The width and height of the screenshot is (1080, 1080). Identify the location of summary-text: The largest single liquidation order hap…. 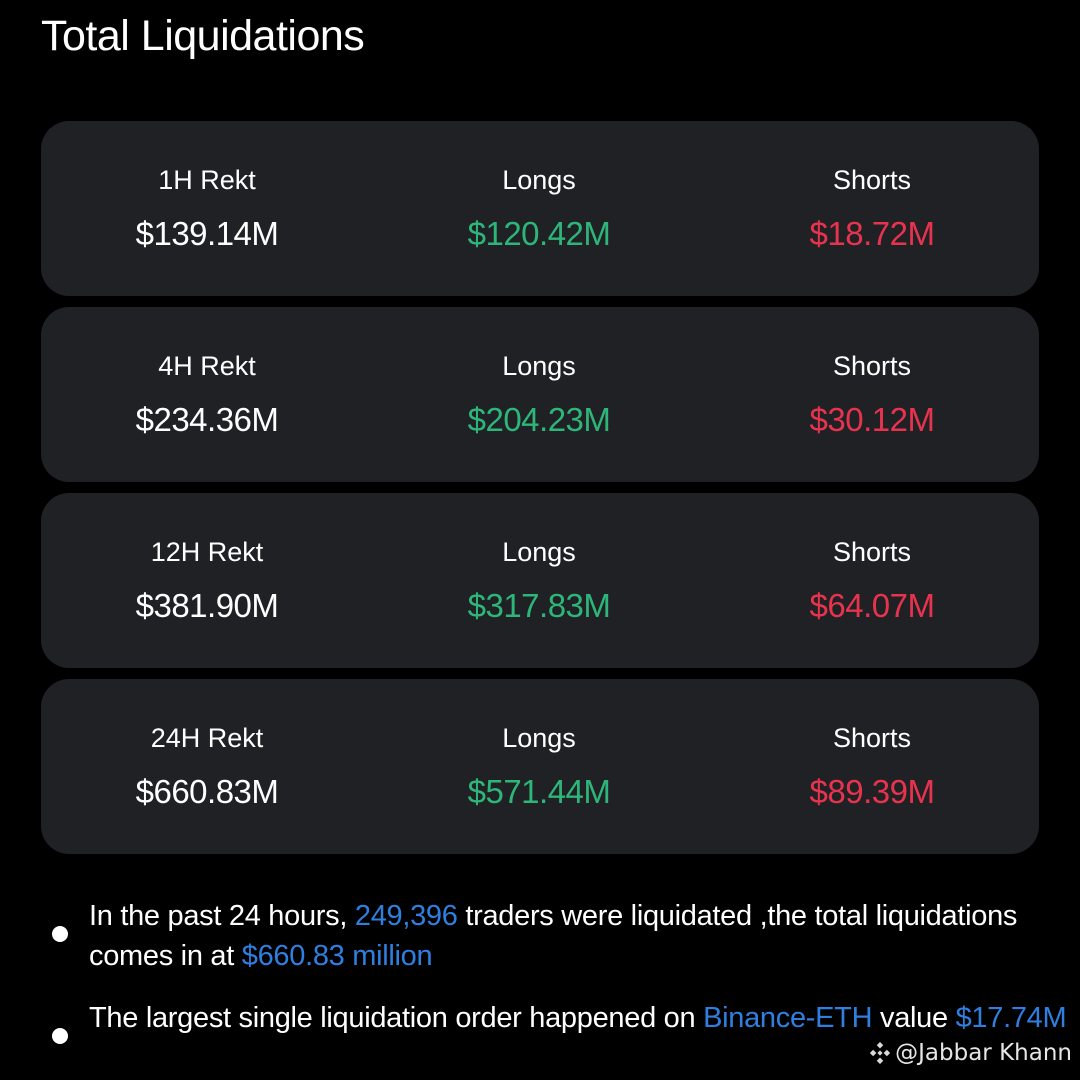
(396, 1018).